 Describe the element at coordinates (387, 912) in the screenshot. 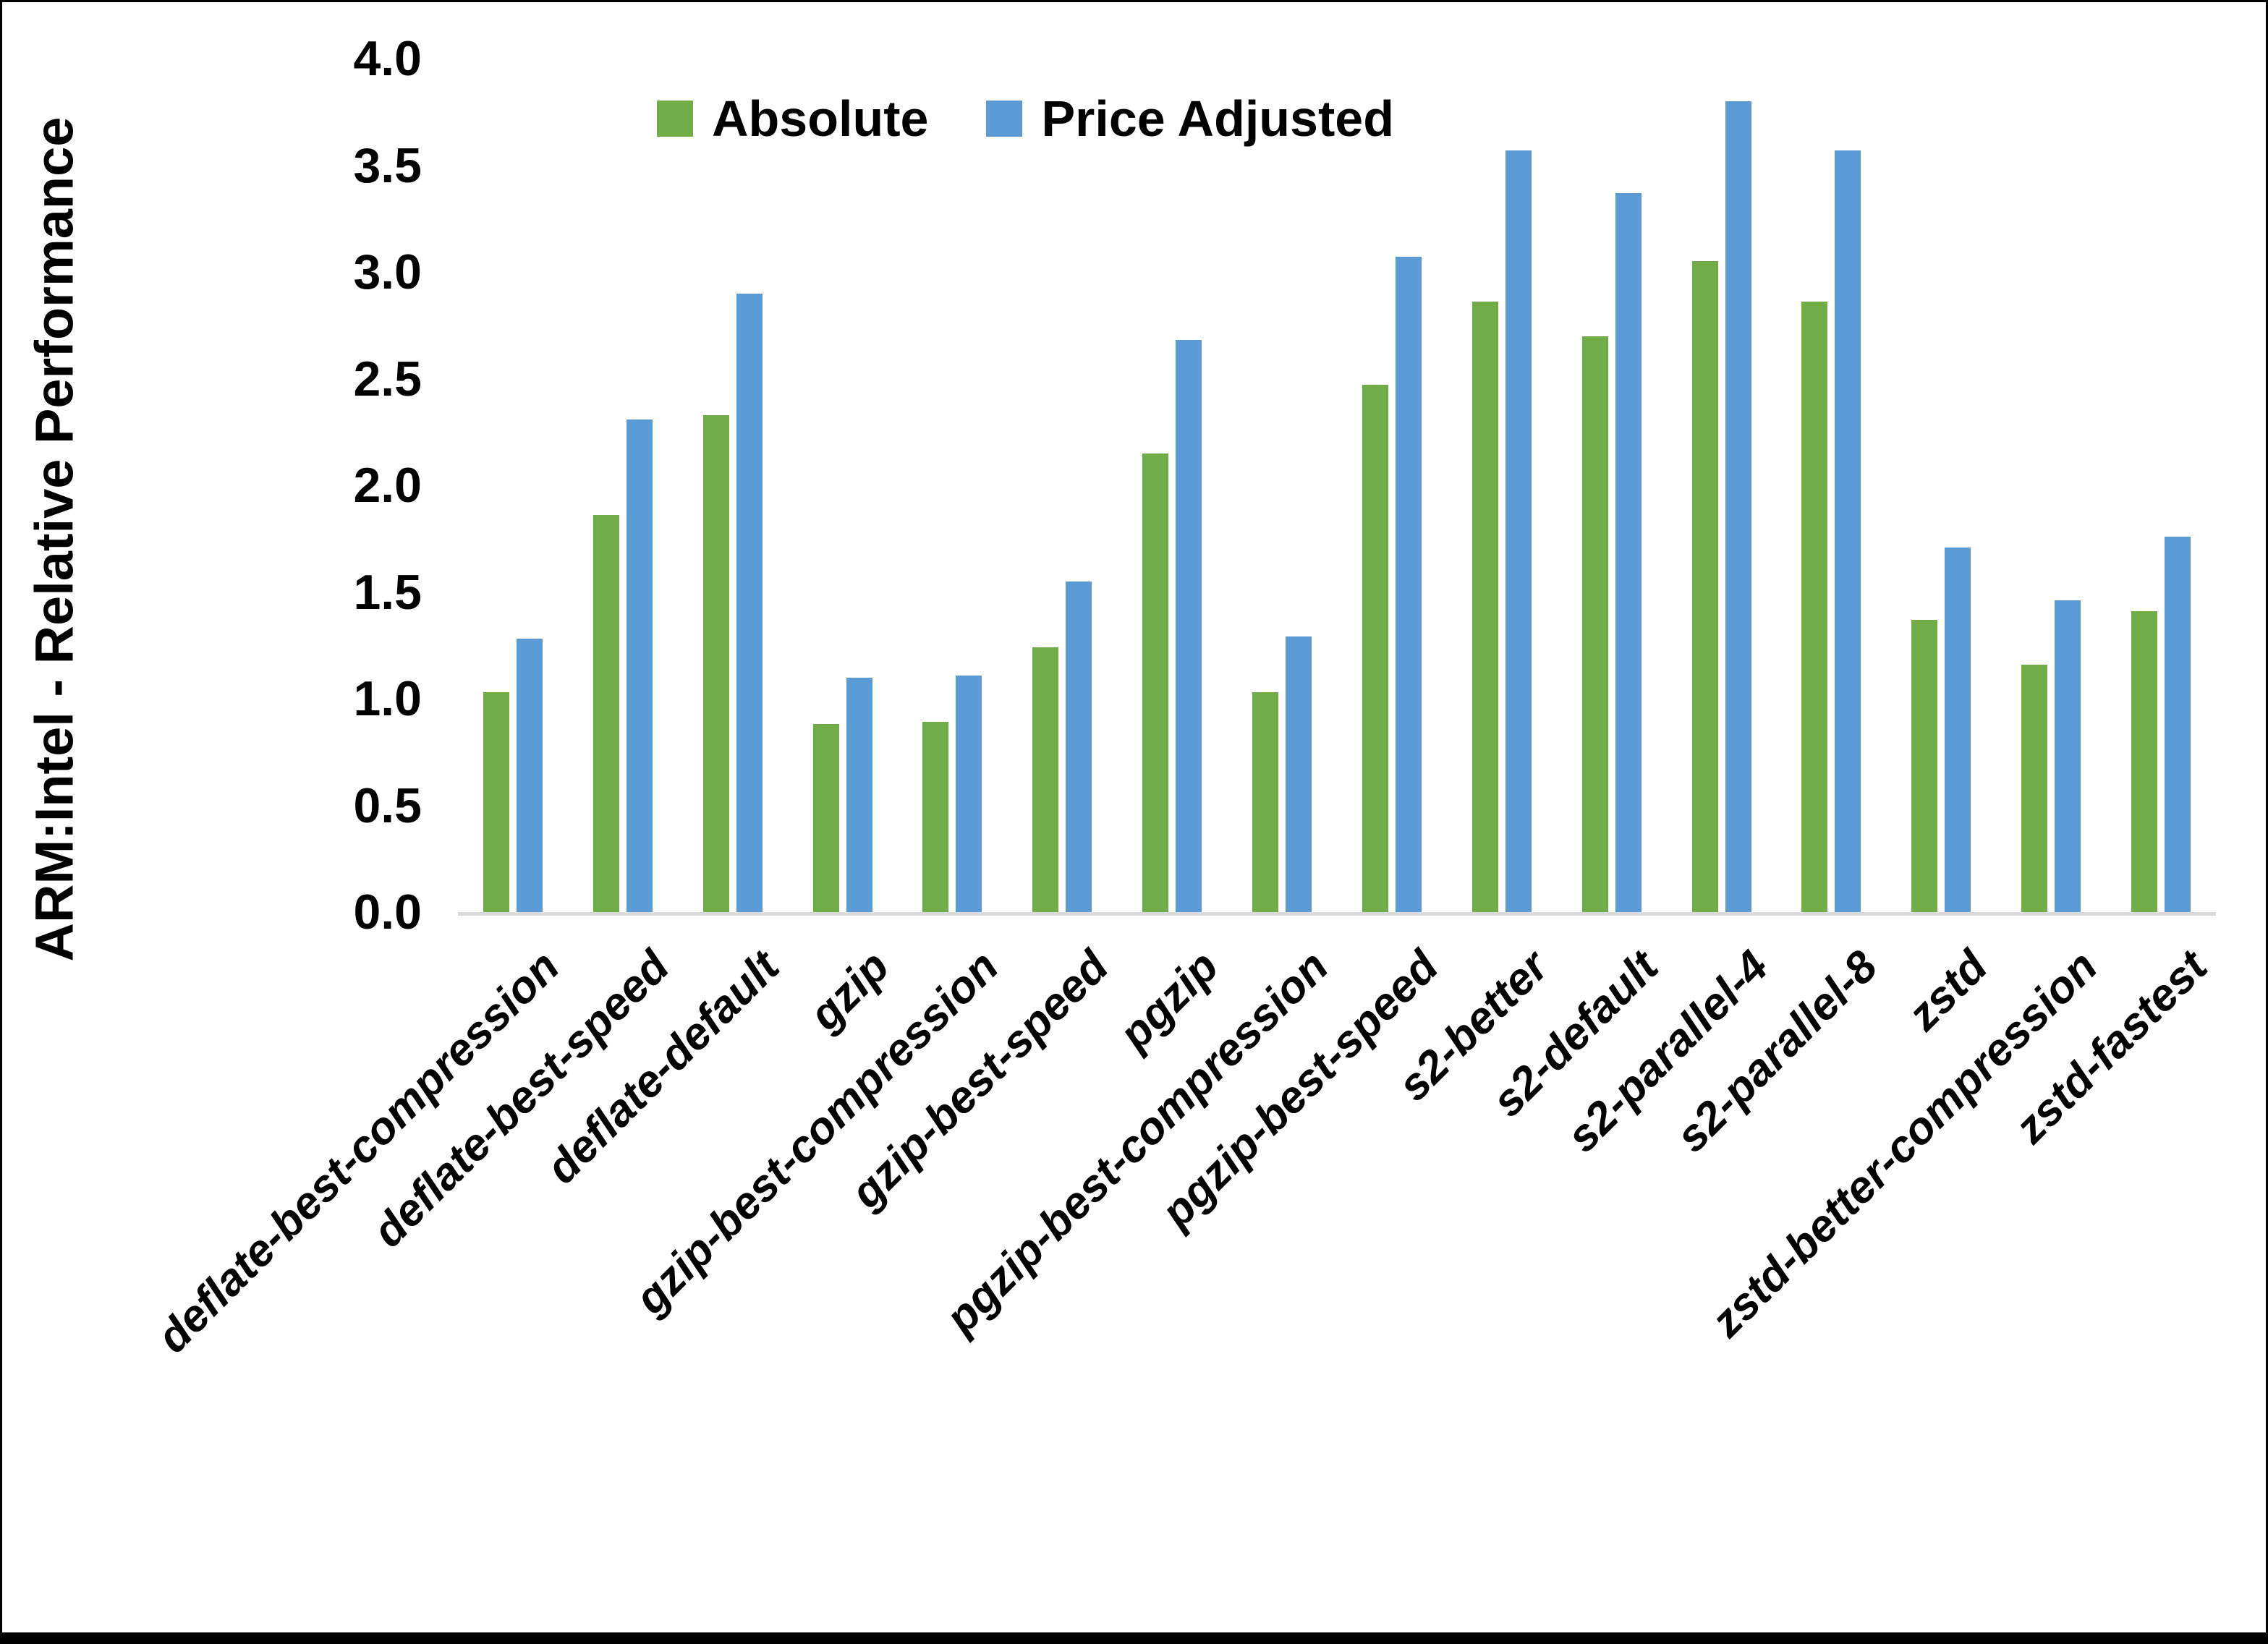

I see `y-tick-label: 0.0` at that location.